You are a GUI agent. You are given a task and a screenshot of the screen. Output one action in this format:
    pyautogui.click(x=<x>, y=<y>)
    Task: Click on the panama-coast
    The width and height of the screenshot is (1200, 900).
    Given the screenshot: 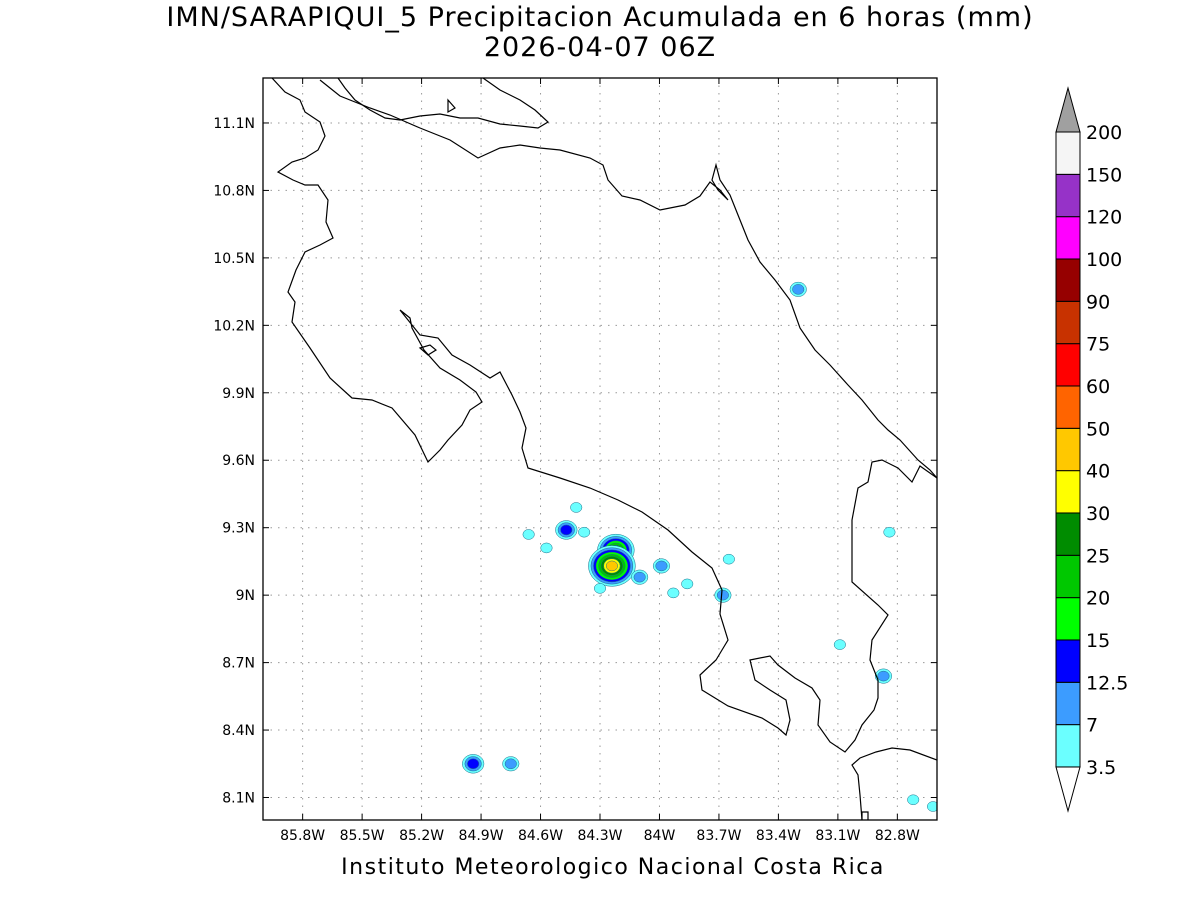 What is the action you would take?
    pyautogui.click(x=894, y=783)
    